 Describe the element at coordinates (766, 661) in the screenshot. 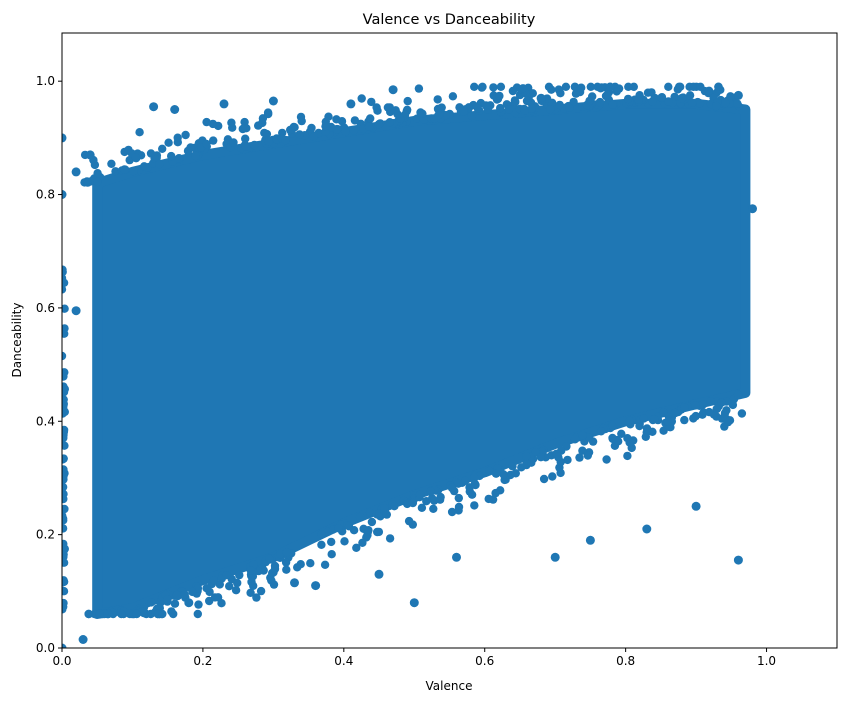

I see `x-tick-label: 1.0` at that location.